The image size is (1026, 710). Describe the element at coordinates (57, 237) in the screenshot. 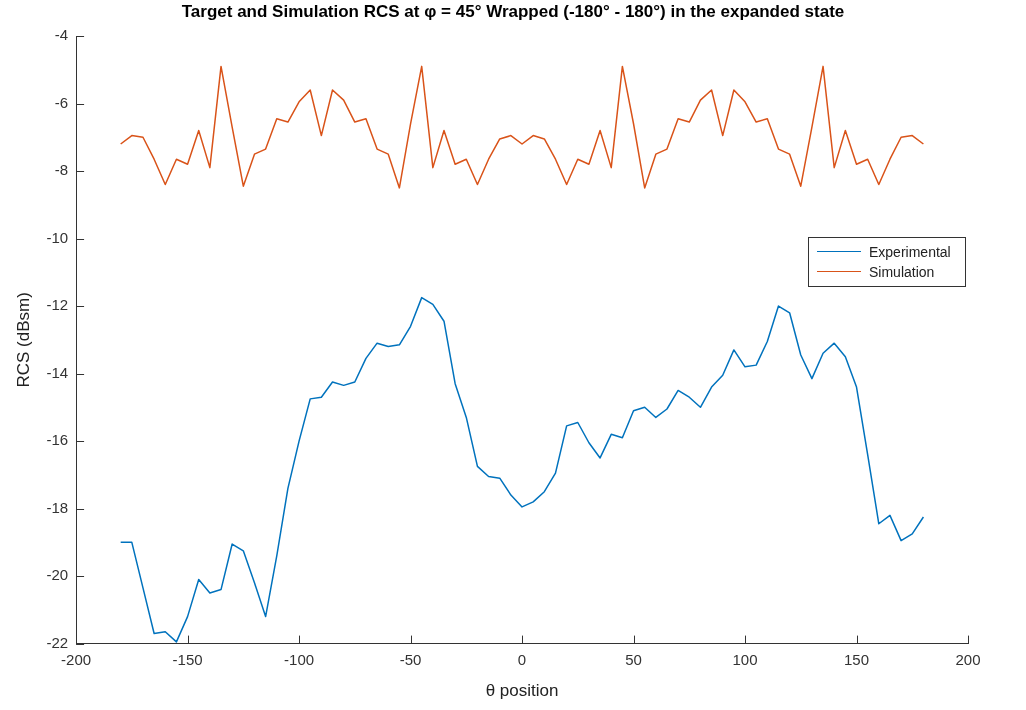

I see `y-tick-label: -10` at that location.